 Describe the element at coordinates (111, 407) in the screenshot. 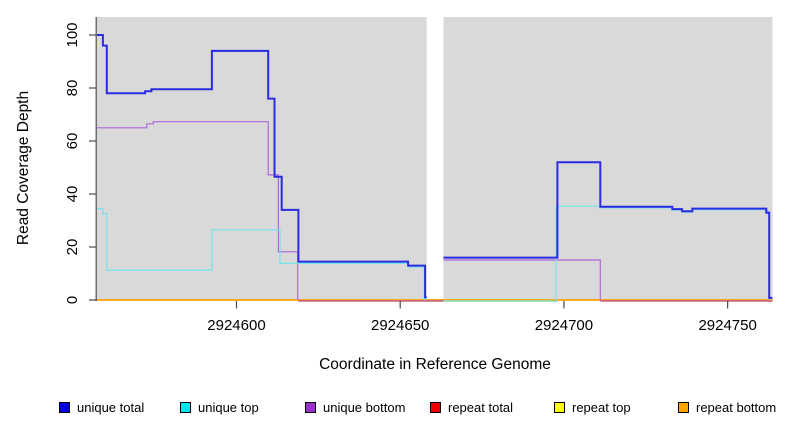

I see `legend-label-unique-total: unique total` at that location.